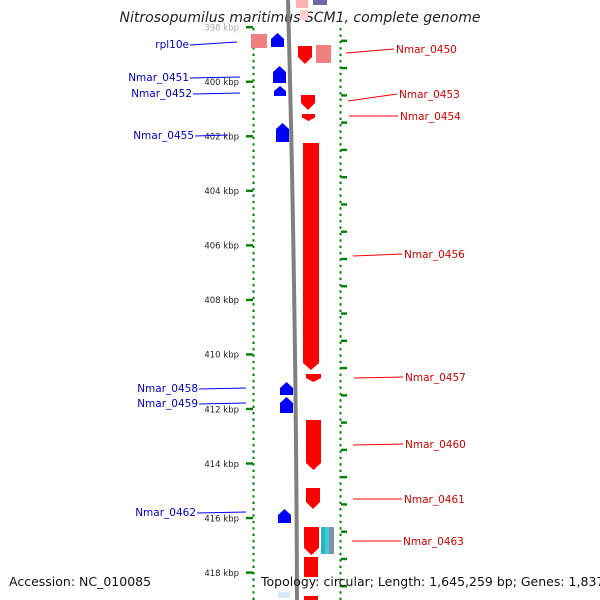 This screenshot has width=600, height=600. What do you see at coordinates (172, 45) in the screenshot?
I see `gene-label-rpl10e: rpl10e` at bounding box center [172, 45].